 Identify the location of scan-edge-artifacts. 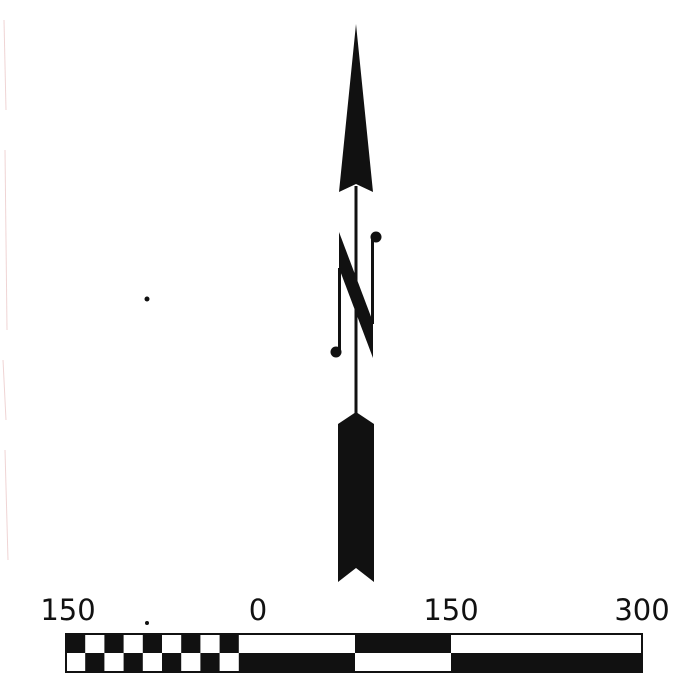
(5, 290).